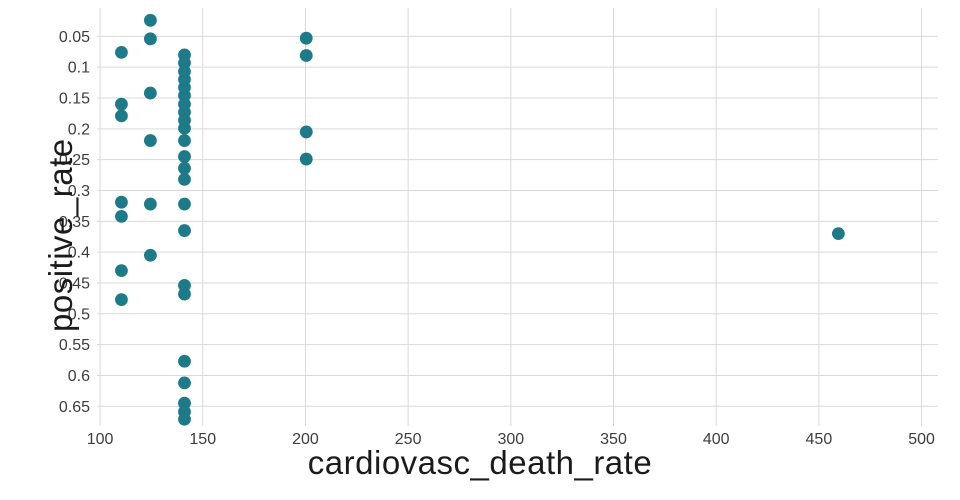 This screenshot has height=500, width=960. I want to click on y-tick-label: 0.2, so click(79, 129).